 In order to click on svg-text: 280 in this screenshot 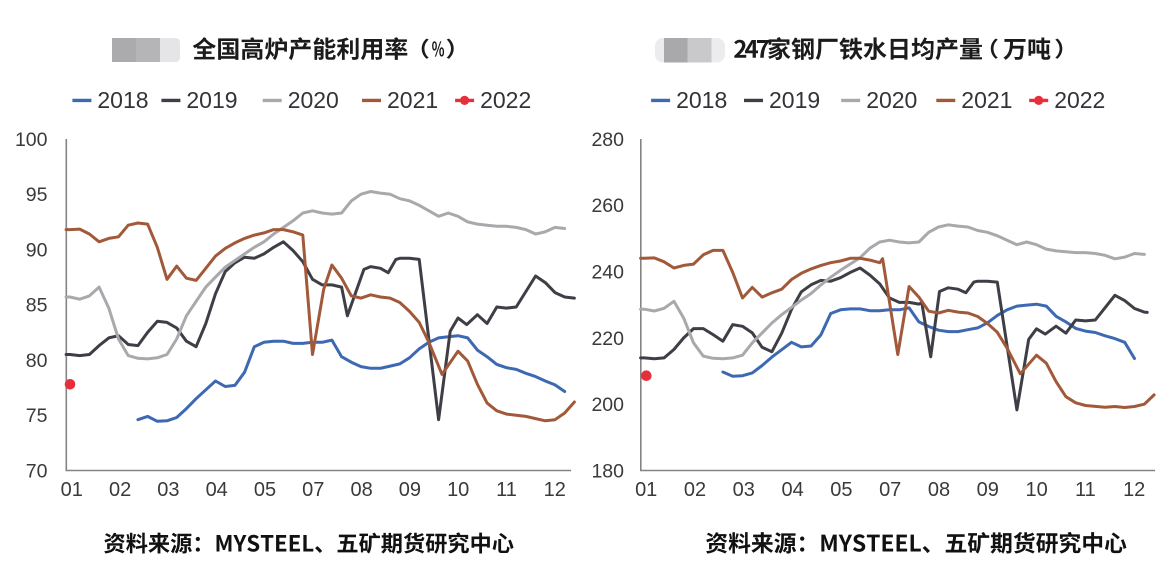, I will do `click(607, 140)`.